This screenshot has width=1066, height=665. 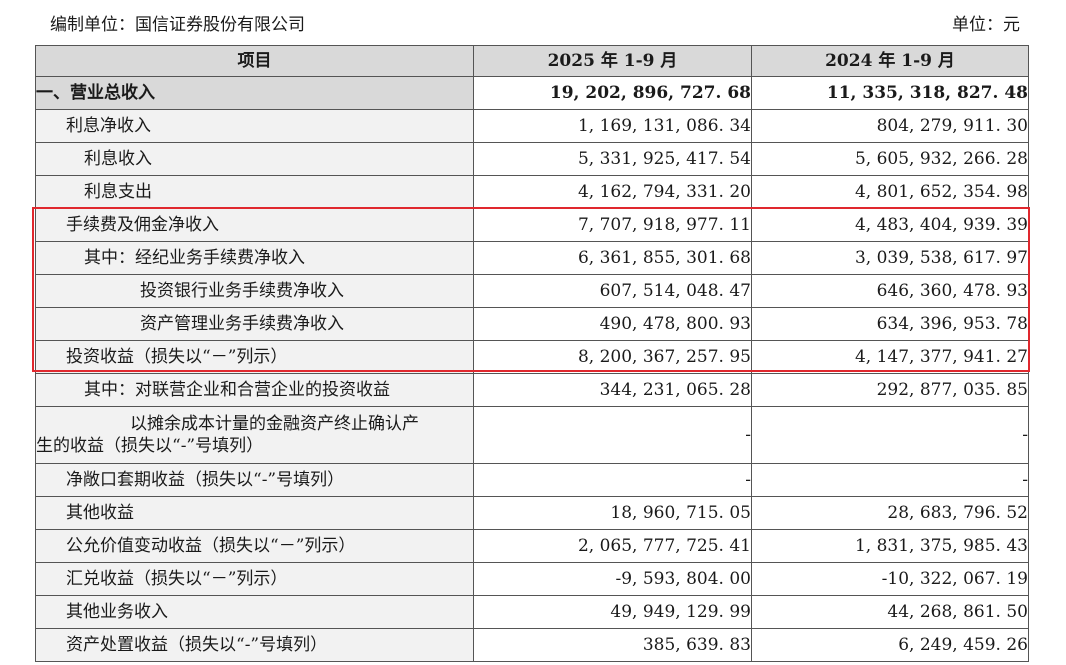 What do you see at coordinates (254, 612) in the screenshot?
I see `row-label: 其他业务收入` at bounding box center [254, 612].